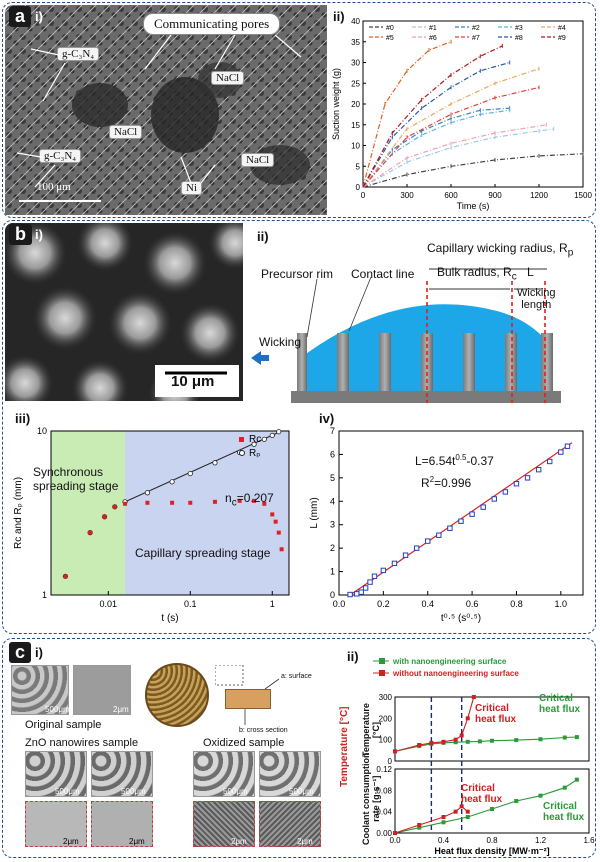 Image resolution: width=600 pixels, height=862 pixels. Describe the element at coordinates (102, 690) in the screenshot. I see `sem-original-cross` at that location.